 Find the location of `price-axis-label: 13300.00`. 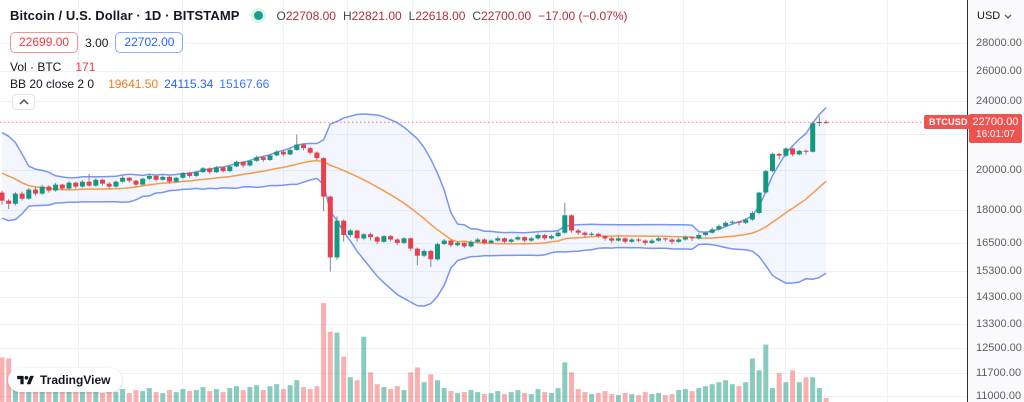

price-axis-label: 13300.00 is located at coordinates (999, 324).